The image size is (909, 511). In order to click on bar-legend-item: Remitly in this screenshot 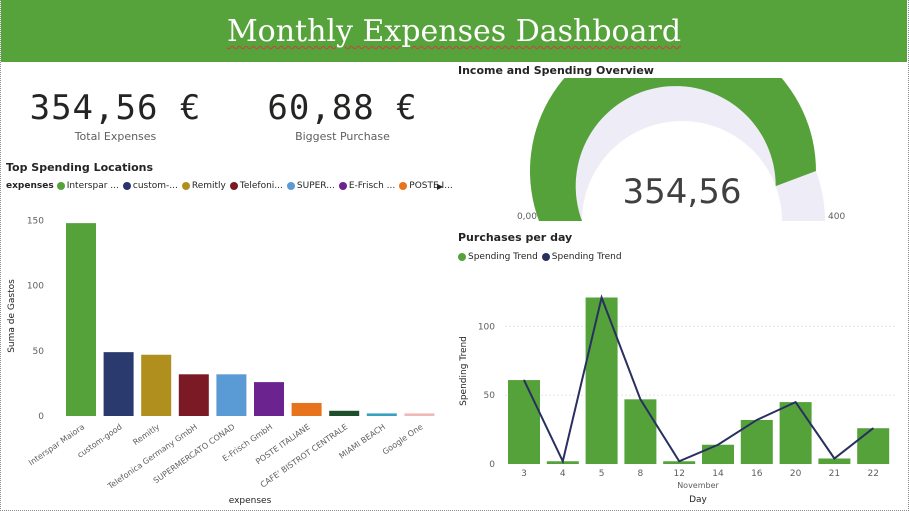, I will do `click(203, 186)`.